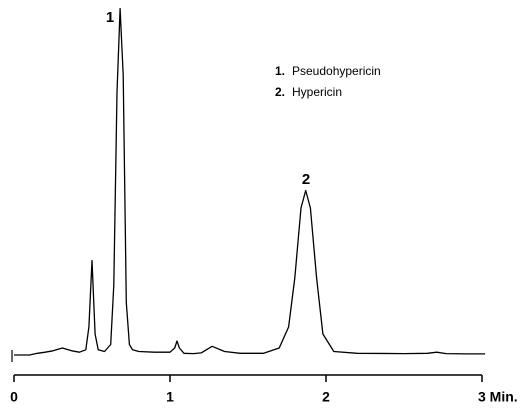 This screenshot has height=410, width=530. What do you see at coordinates (110, 17) in the screenshot?
I see `peak-label: 1` at bounding box center [110, 17].